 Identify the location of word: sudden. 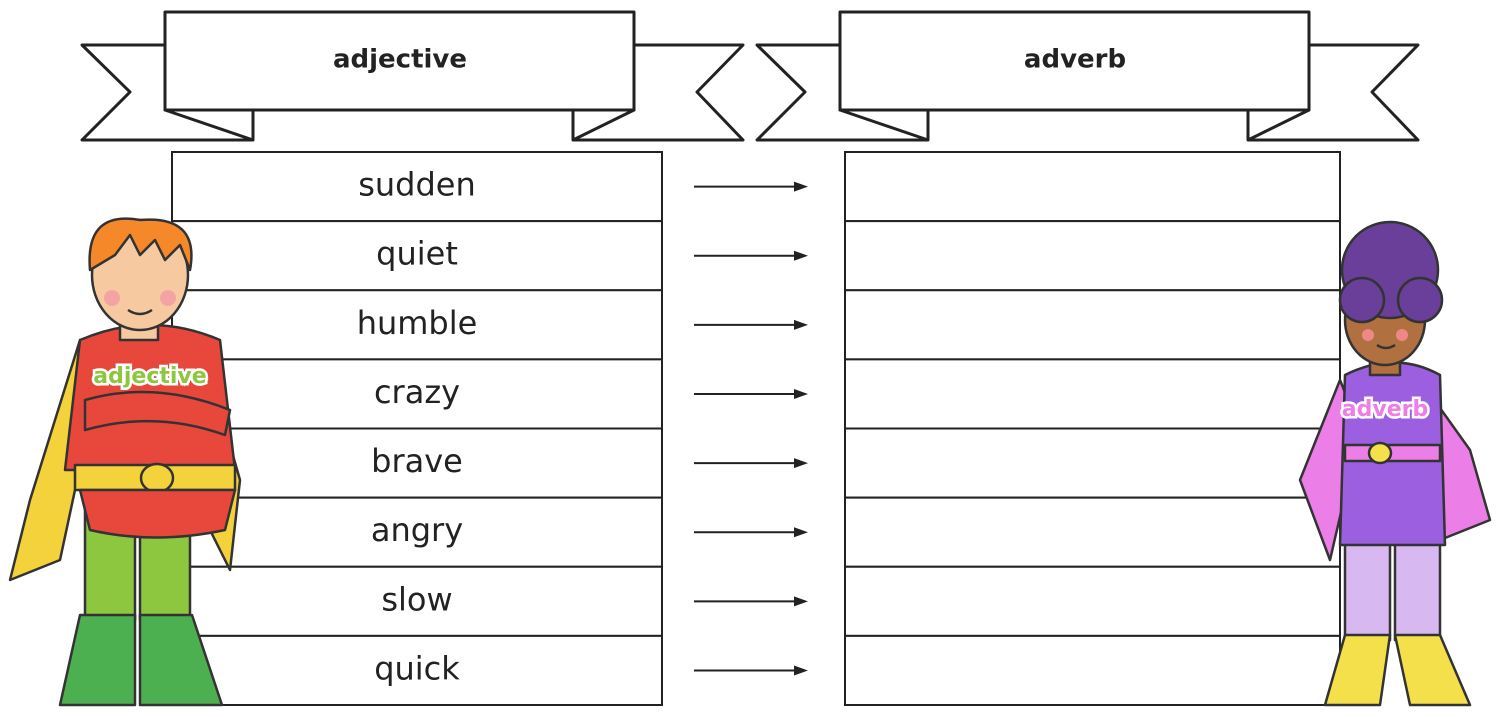
(417, 185).